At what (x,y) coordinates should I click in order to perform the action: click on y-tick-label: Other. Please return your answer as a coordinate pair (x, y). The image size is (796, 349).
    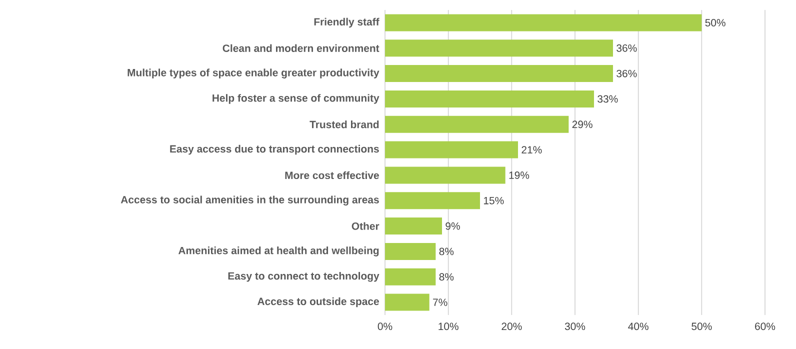
    Looking at the image, I should click on (366, 226).